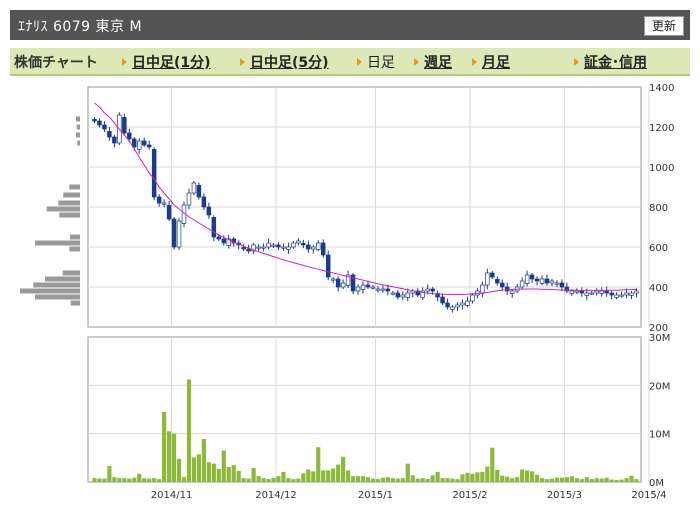 Image resolution: width=700 pixels, height=519 pixels. What do you see at coordinates (659, 386) in the screenshot?
I see `volume-tick-label: 20M` at bounding box center [659, 386].